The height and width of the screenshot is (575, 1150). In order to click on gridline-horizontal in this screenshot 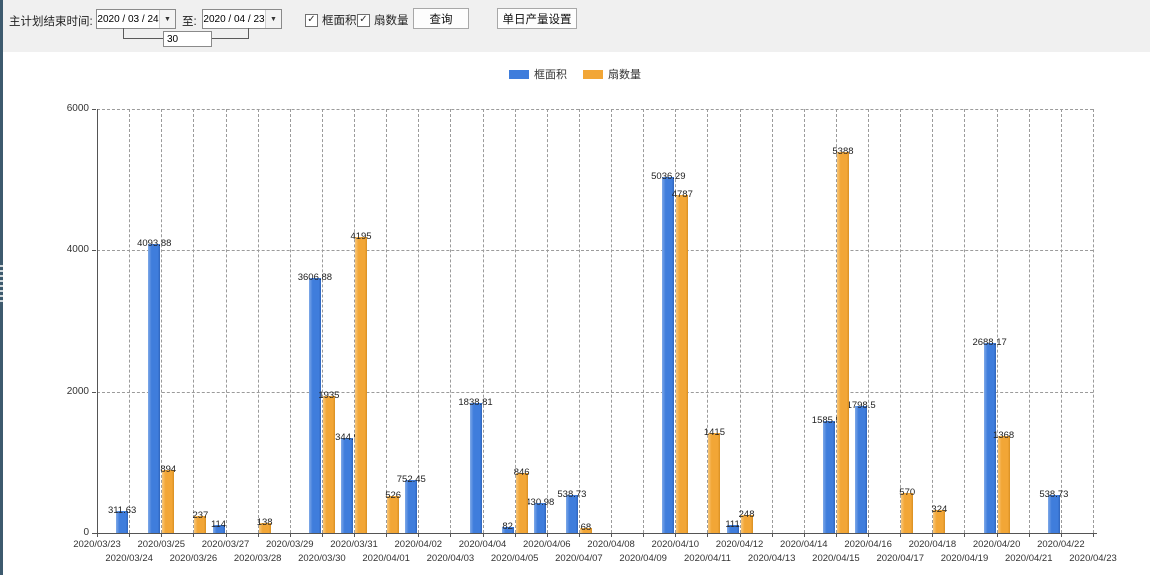, I will do `click(595, 392)`.